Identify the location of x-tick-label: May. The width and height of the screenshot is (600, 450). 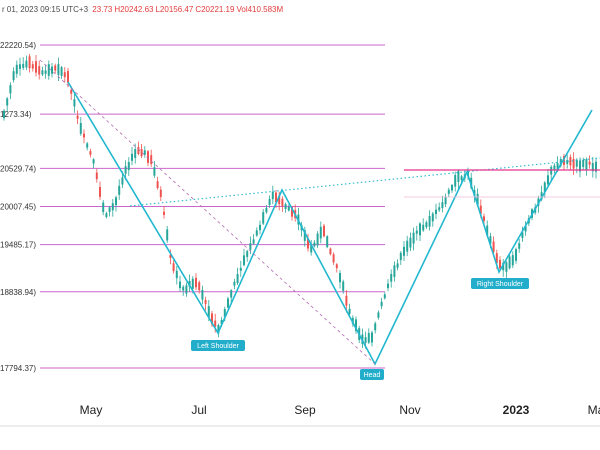
(91, 410).